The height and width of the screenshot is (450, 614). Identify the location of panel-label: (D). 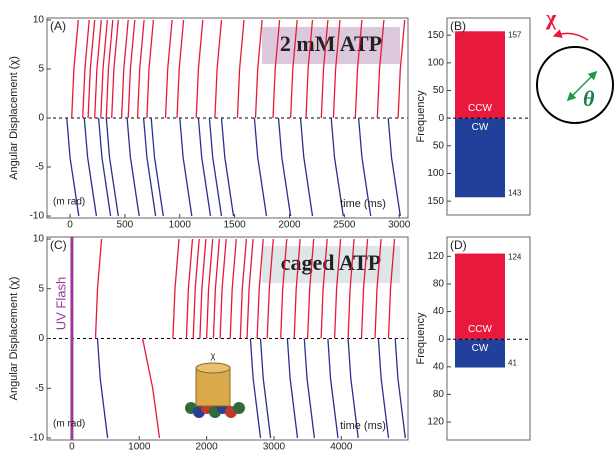
(458, 245).